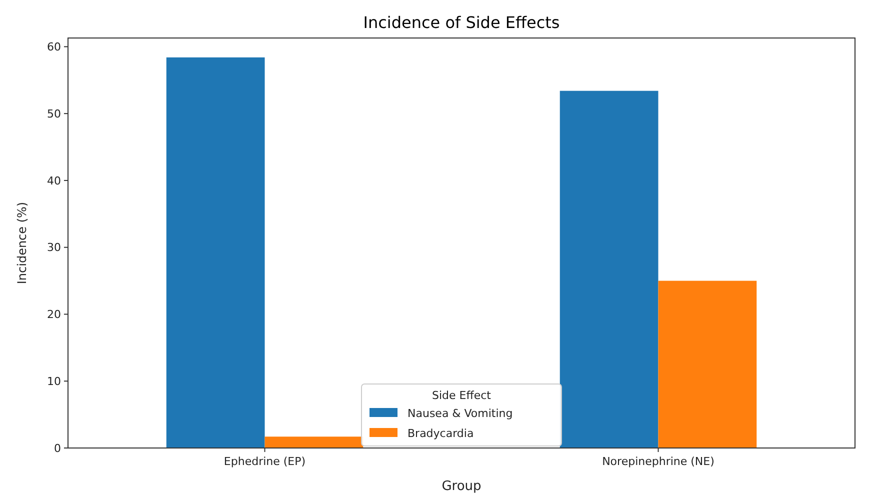  I want to click on y-axis-title: Incidence (%), so click(22, 243).